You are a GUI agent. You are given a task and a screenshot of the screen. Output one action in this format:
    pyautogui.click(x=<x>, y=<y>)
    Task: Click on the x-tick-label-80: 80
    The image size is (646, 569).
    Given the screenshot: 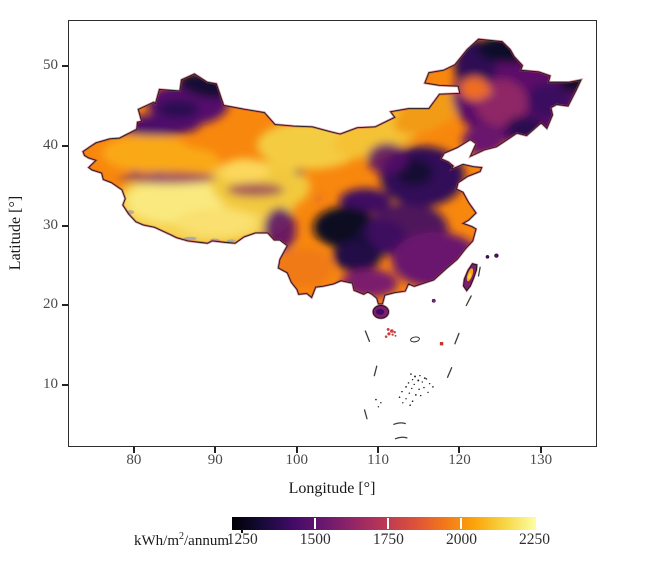 What is the action you would take?
    pyautogui.click(x=134, y=460)
    